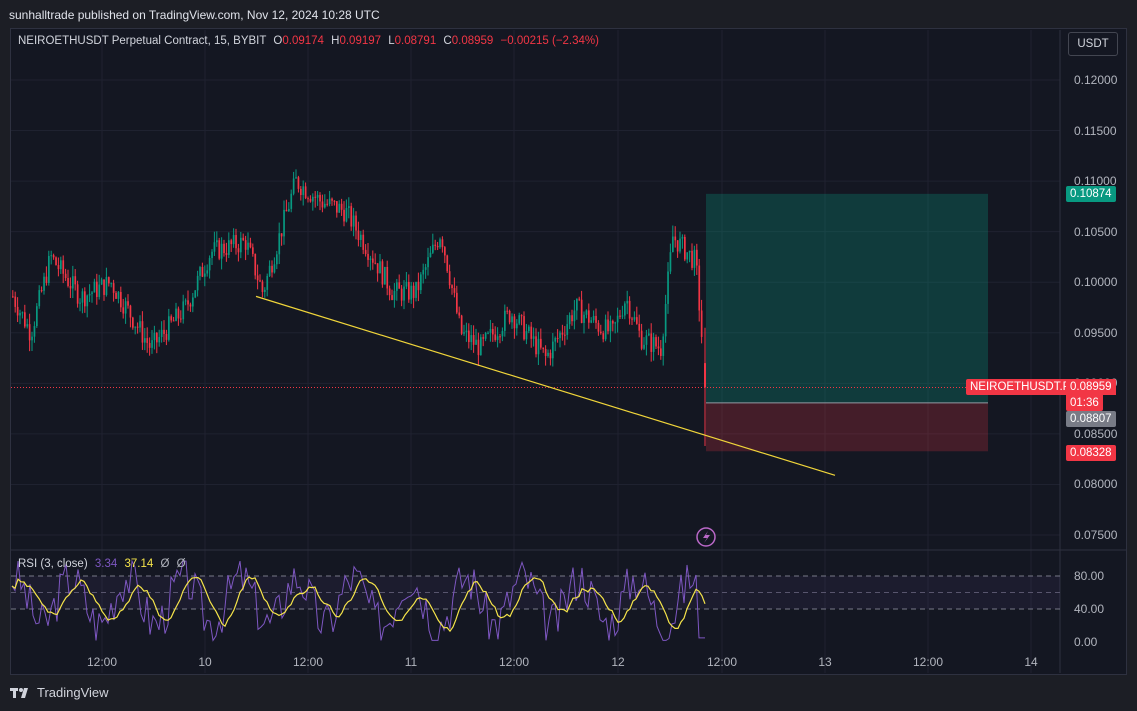 This screenshot has width=1137, height=711. I want to click on target-price-badge: 0.10874, so click(1091, 194).